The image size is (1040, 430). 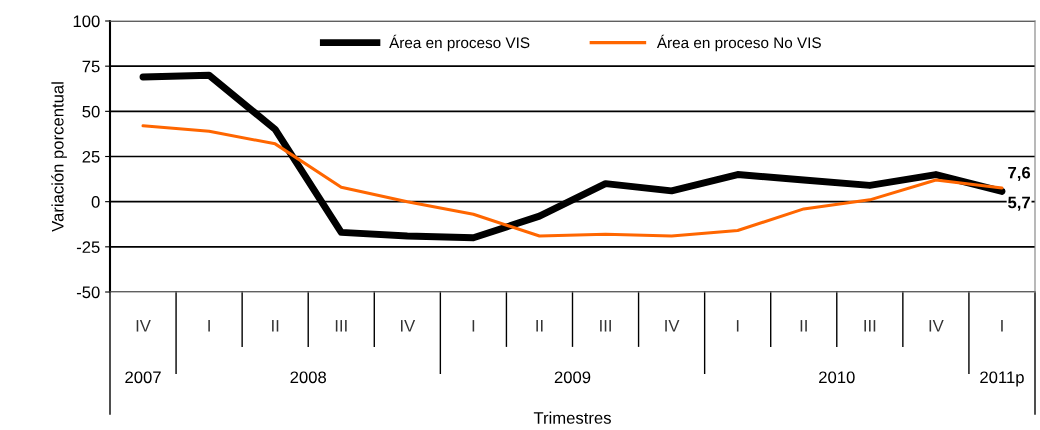 I want to click on x-axis-title: Trimestres, so click(x=572, y=417).